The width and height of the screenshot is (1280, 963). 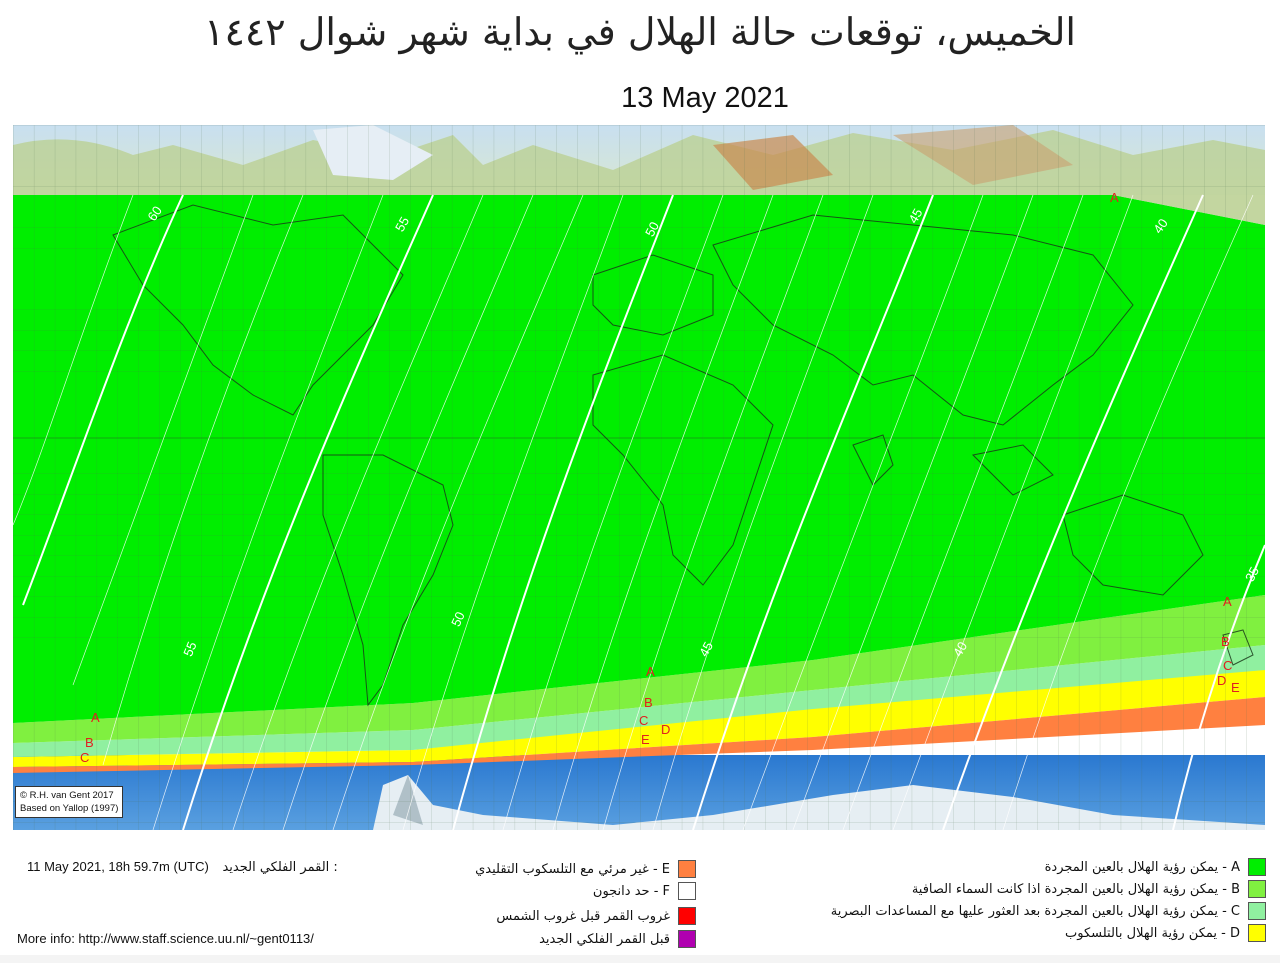 I want to click on legend-swatch-f, so click(x=687, y=891).